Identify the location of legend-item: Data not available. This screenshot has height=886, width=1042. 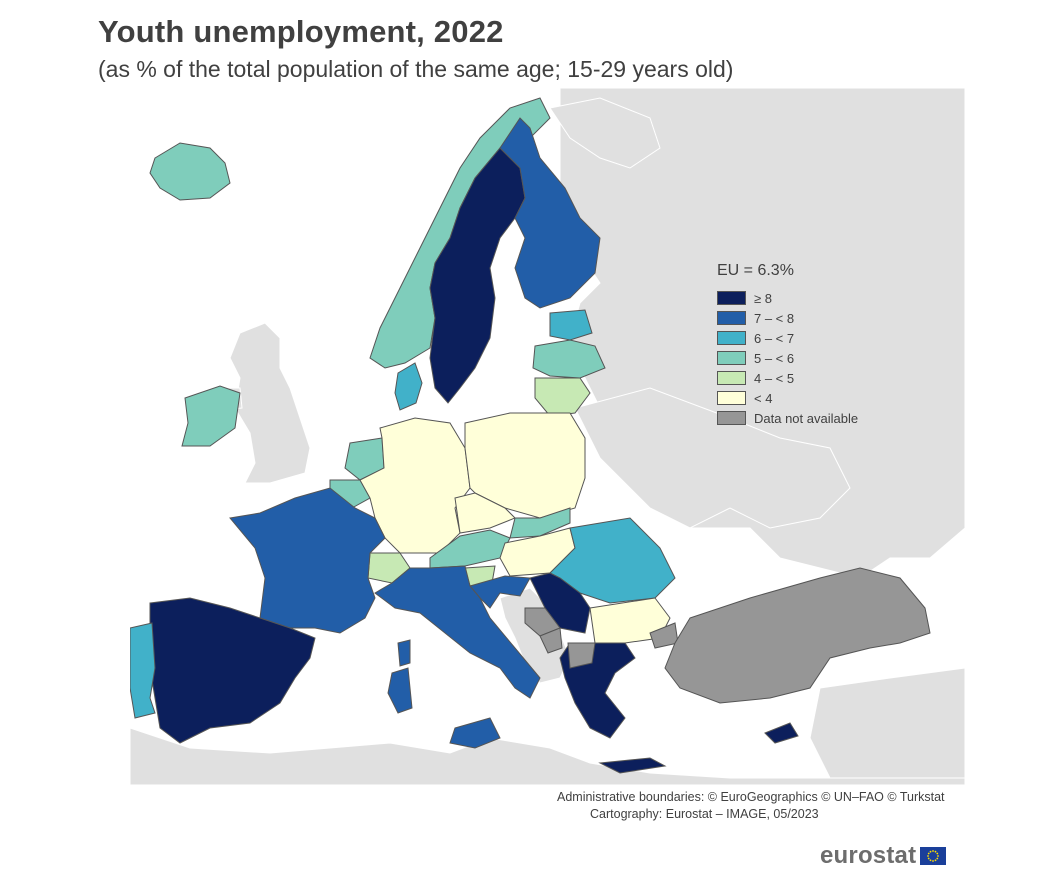
(807, 418).